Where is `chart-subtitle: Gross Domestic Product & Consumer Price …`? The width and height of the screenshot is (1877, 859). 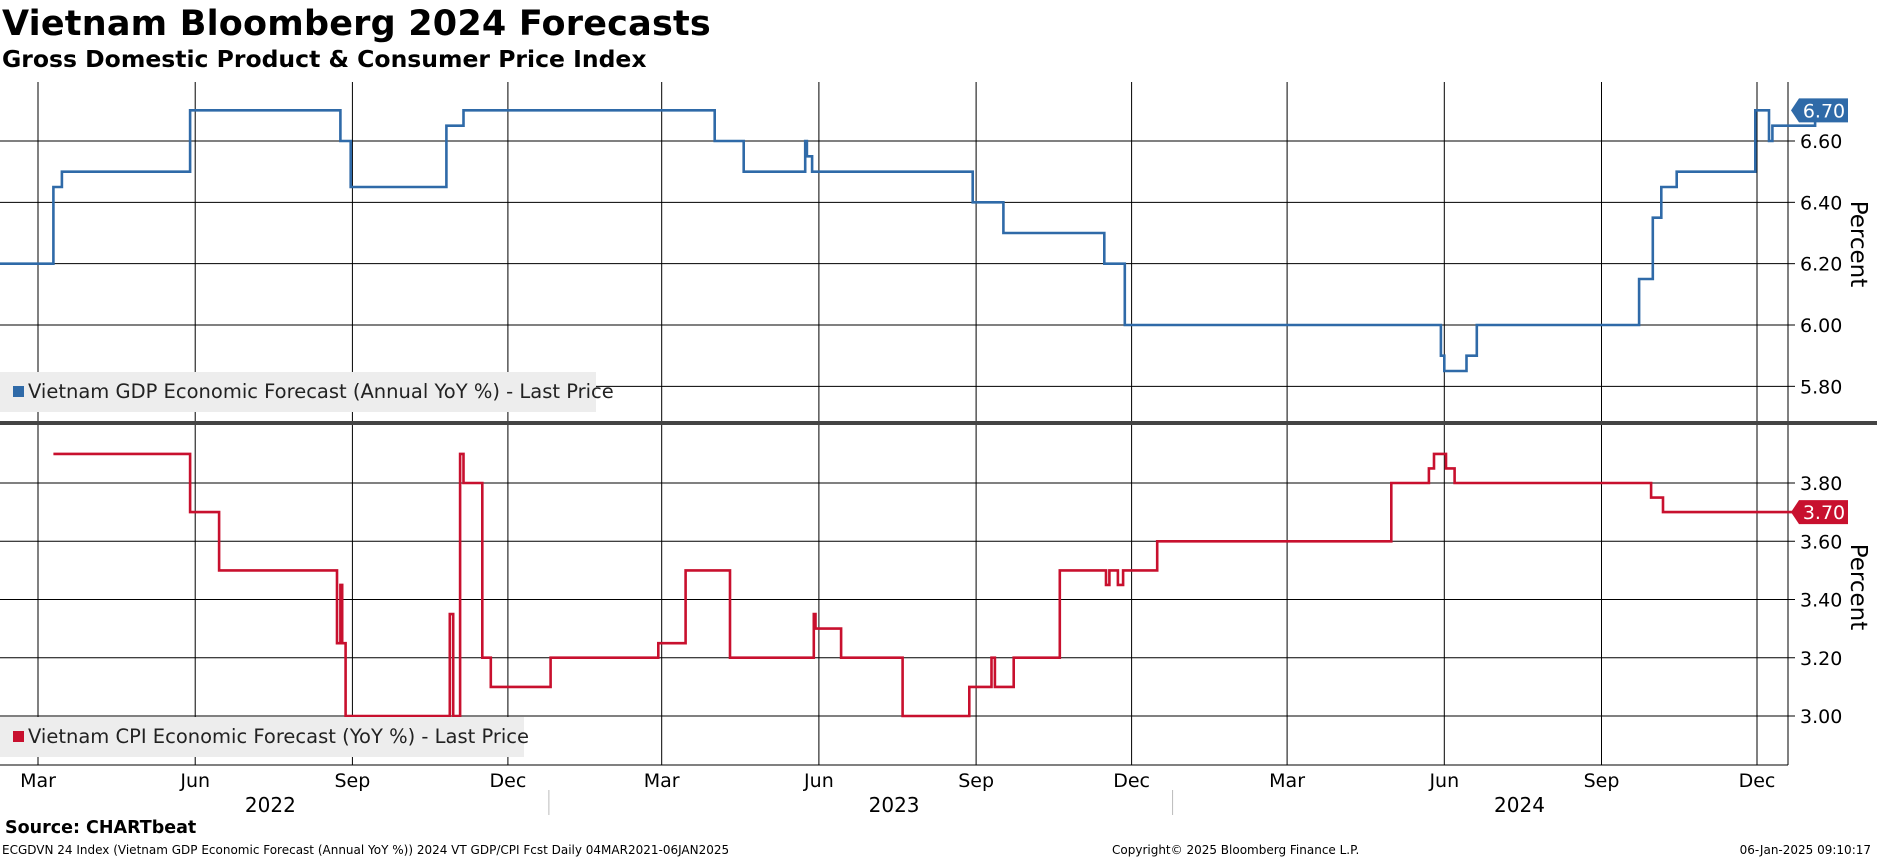 chart-subtitle: Gross Domestic Product & Consumer Price … is located at coordinates (324, 59).